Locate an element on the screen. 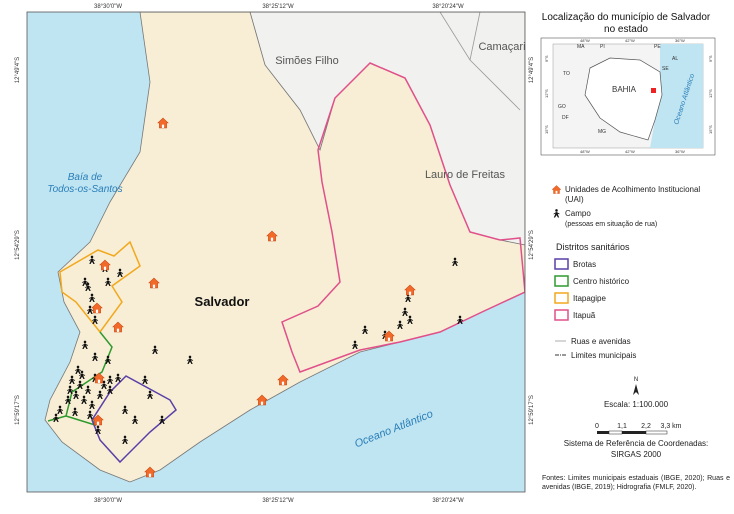  inset-title: Localização do município de Salvador is located at coordinates (626, 17).